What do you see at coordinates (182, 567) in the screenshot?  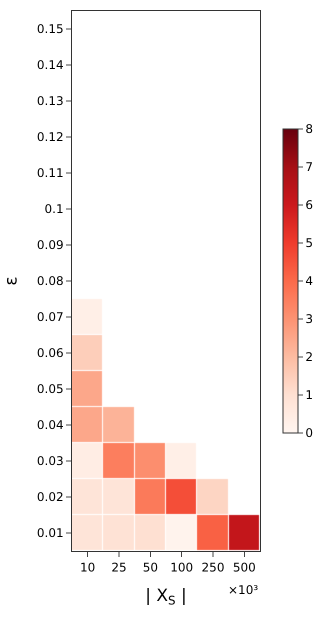 I see `x-tick-label: 100` at bounding box center [182, 567].